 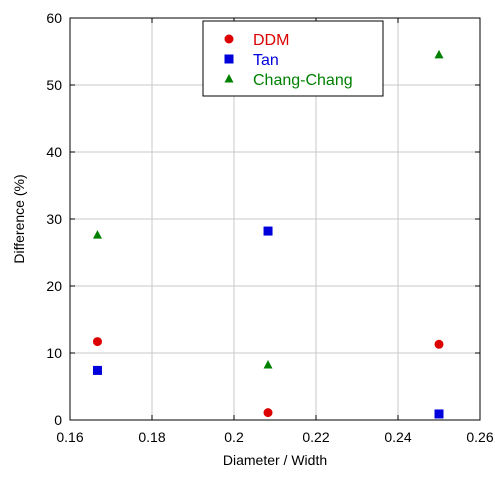 What do you see at coordinates (229, 78) in the screenshot?
I see `legend-marker-chang-chang` at bounding box center [229, 78].